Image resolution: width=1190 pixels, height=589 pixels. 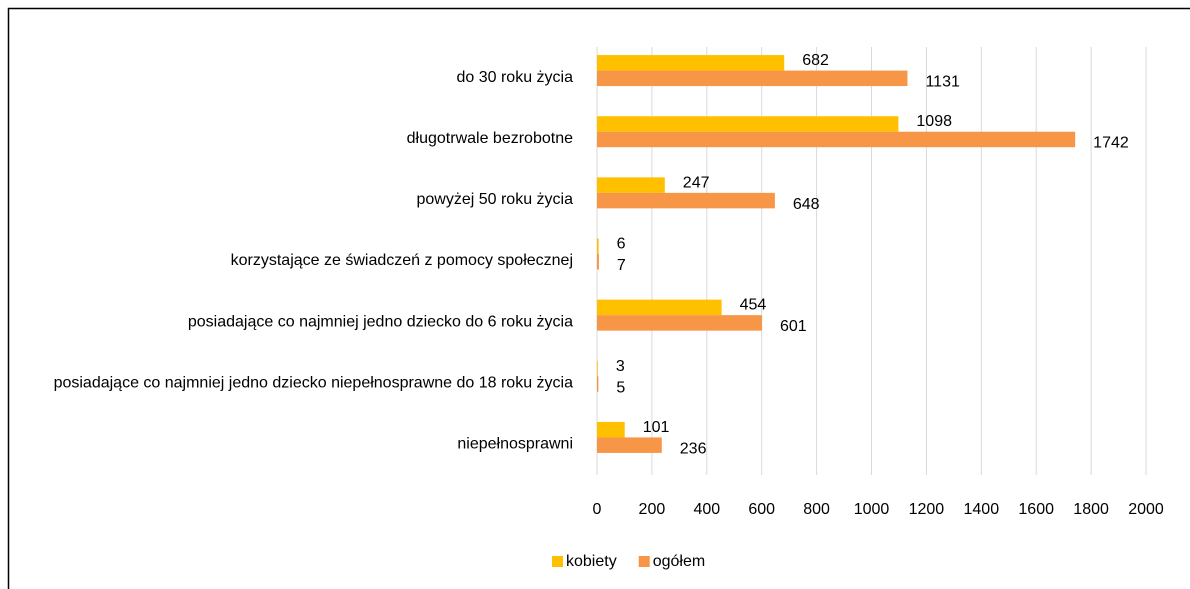 I want to click on data-label: 5, so click(x=620, y=387).